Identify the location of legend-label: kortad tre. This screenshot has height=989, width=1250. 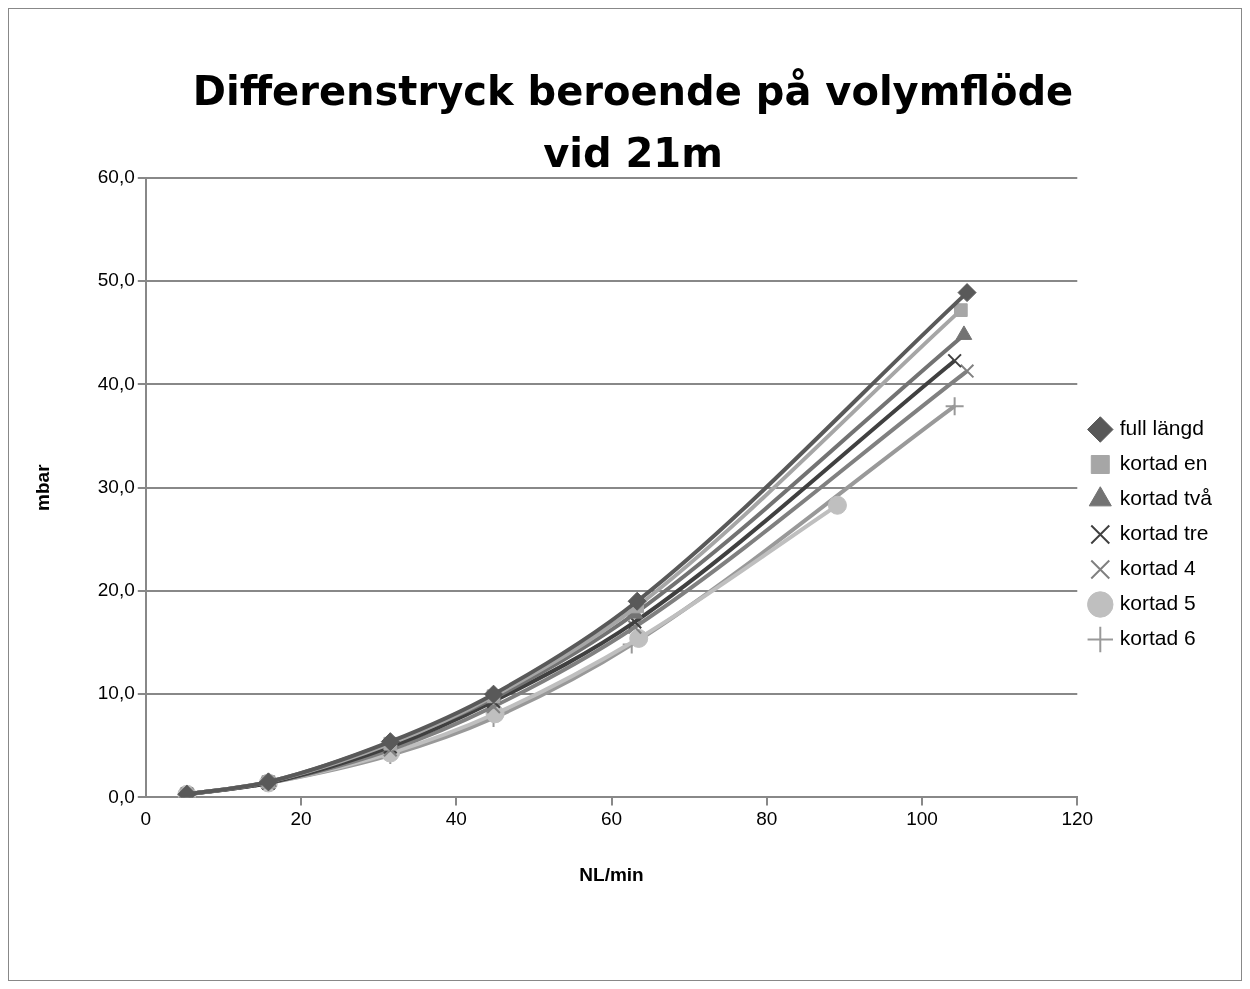
(1164, 533).